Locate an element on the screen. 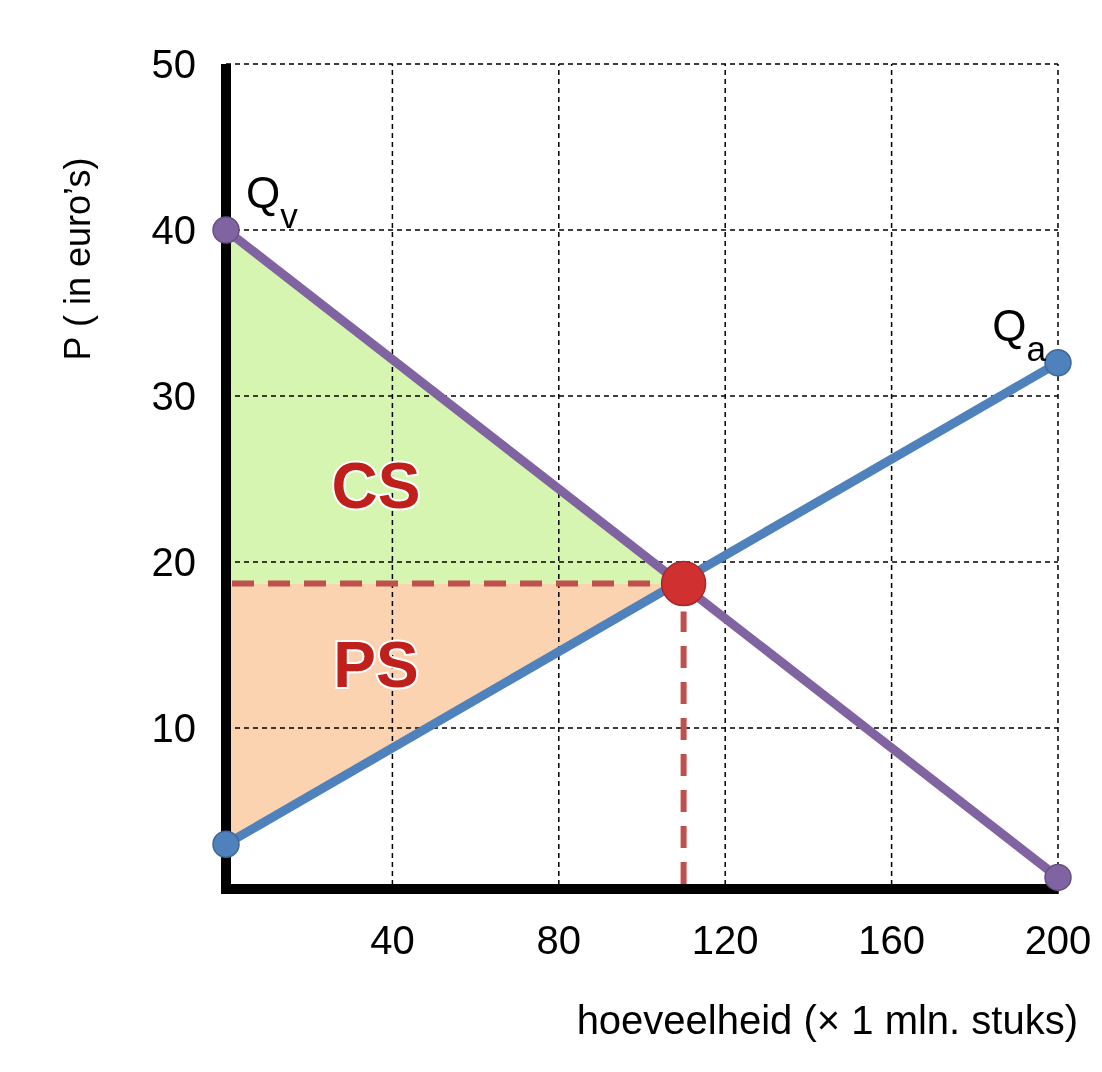  series-label: Q$_{a}$ is located at coordinates (1019, 334).